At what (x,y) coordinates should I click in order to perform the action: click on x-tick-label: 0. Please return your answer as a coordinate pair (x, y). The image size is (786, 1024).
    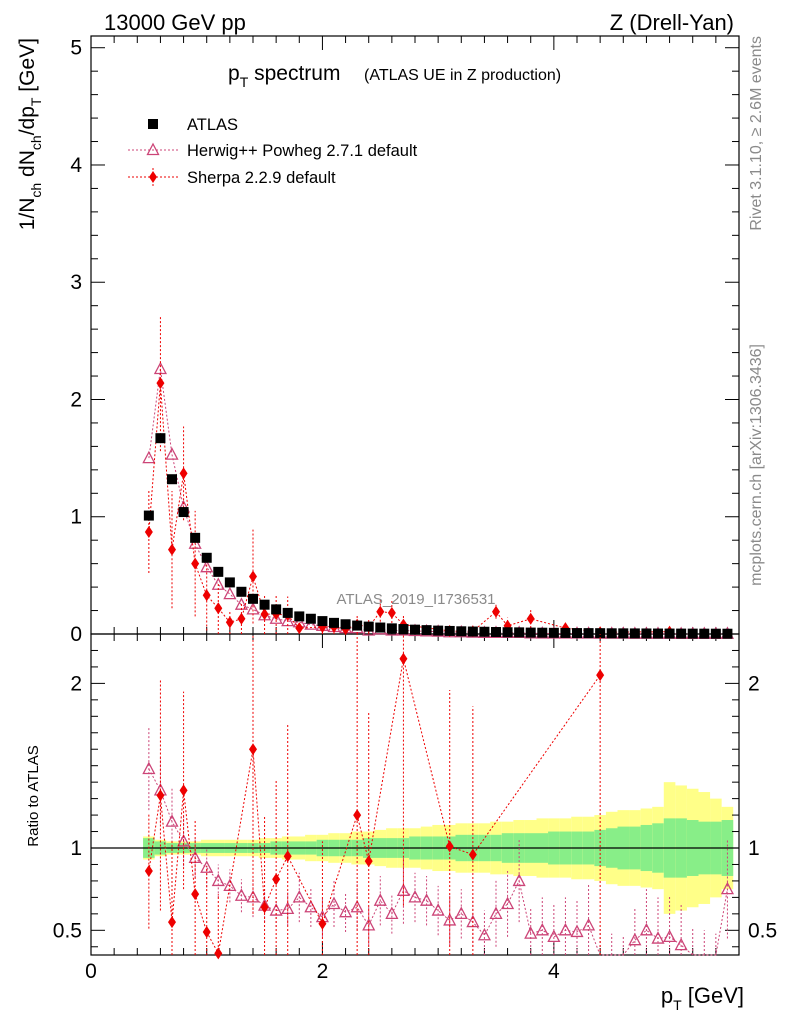
    Looking at the image, I should click on (91, 971).